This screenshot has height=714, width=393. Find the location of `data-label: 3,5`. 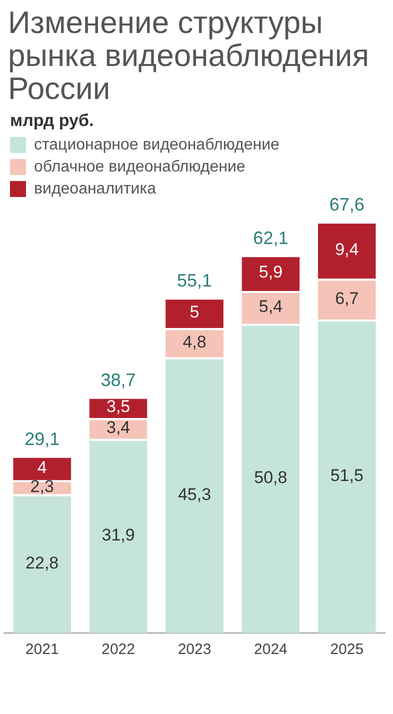

data-label: 3,5 is located at coordinates (118, 406).